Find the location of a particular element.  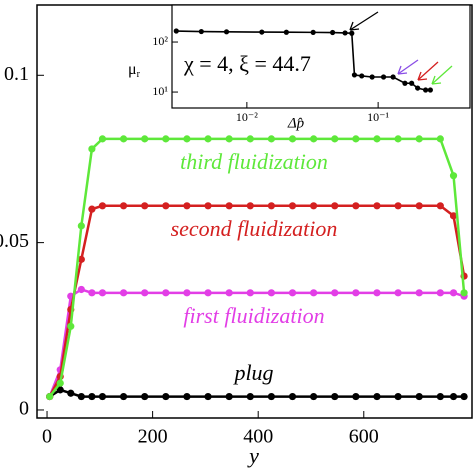

inset-y-tick-label: 10² is located at coordinates (160, 41).